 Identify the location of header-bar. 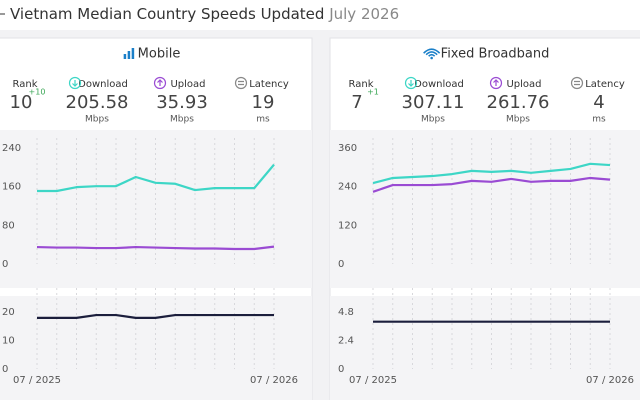
(320, 15).